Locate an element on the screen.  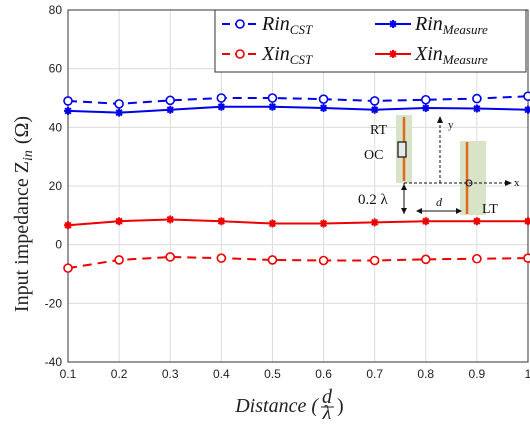
x-tick-label: 0.2 is located at coordinates (119, 374).